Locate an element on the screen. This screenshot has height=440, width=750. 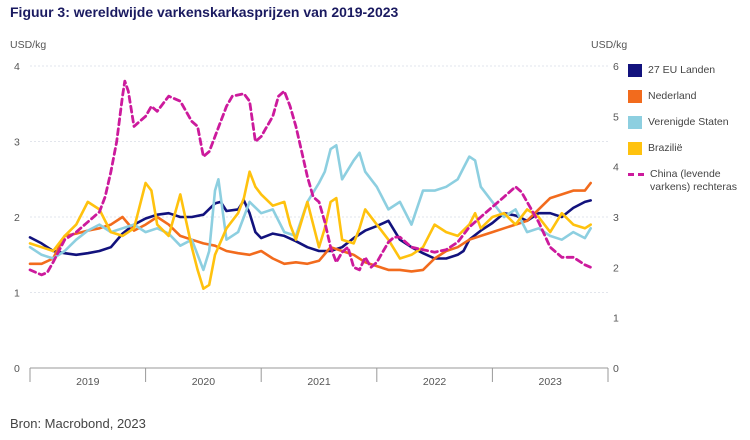
x-tick-label: 2022 is located at coordinates (435, 382).